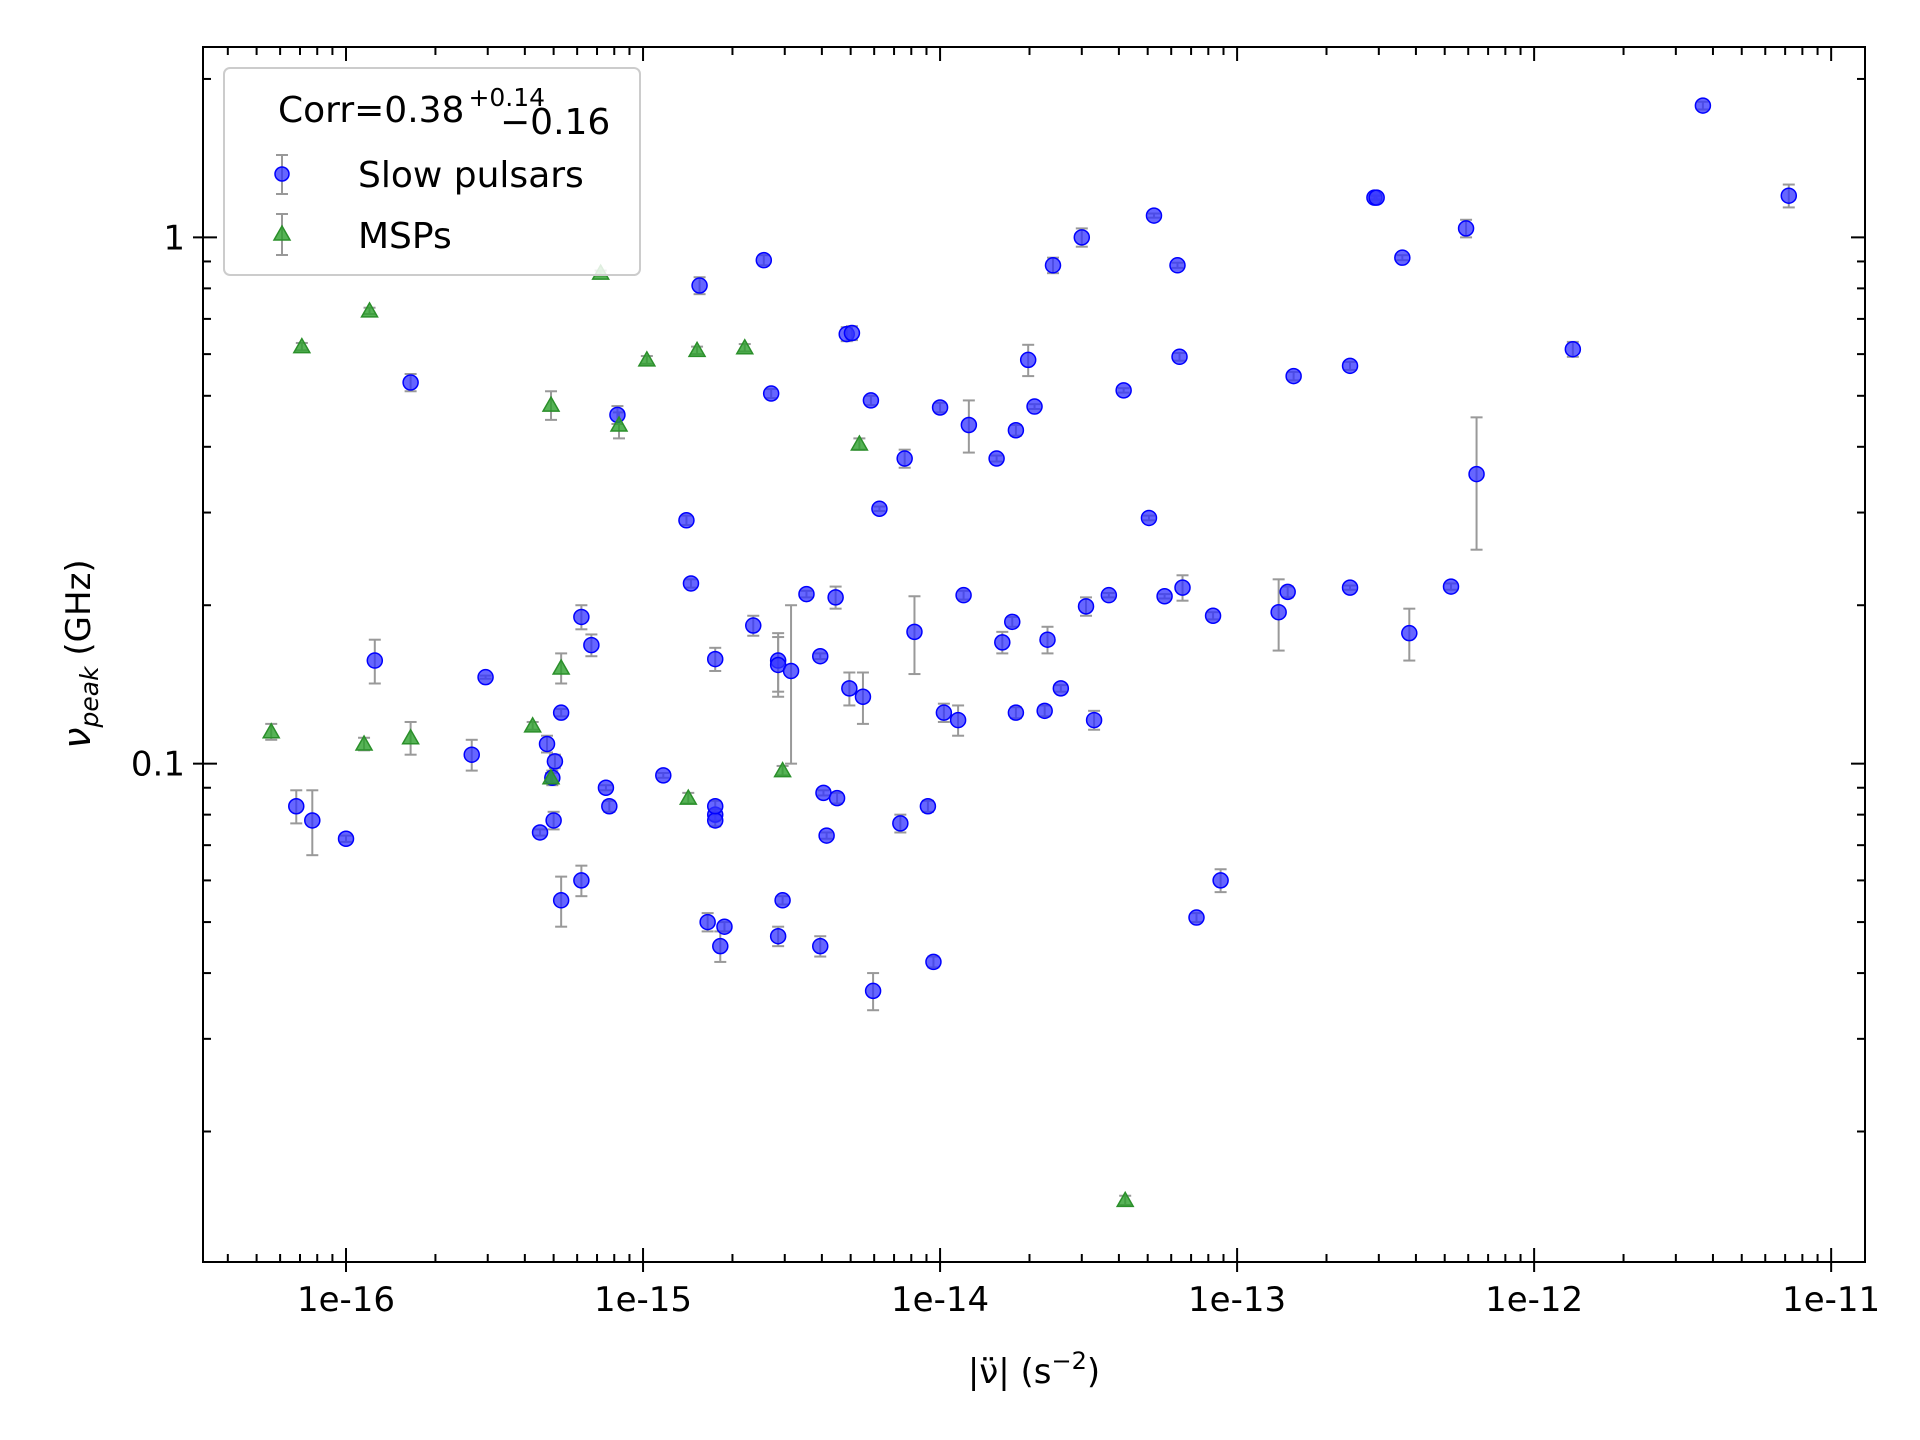 Image resolution: width=1920 pixels, height=1440 pixels. What do you see at coordinates (940, 1300) in the screenshot?
I see `x-tick-label: 1e-14` at bounding box center [940, 1300].